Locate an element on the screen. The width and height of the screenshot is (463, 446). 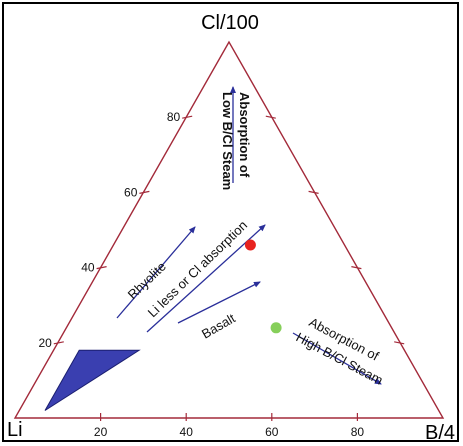
arrow-high-bcl is located at coordinates (337, 358).